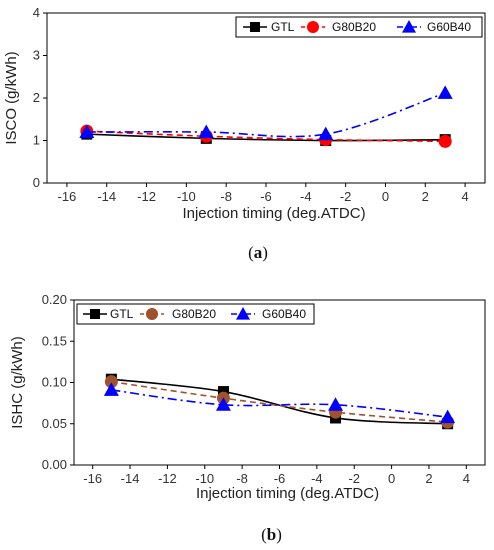 This screenshot has height=550, width=494. I want to click on y-tick-label: 0.20, so click(54, 299).